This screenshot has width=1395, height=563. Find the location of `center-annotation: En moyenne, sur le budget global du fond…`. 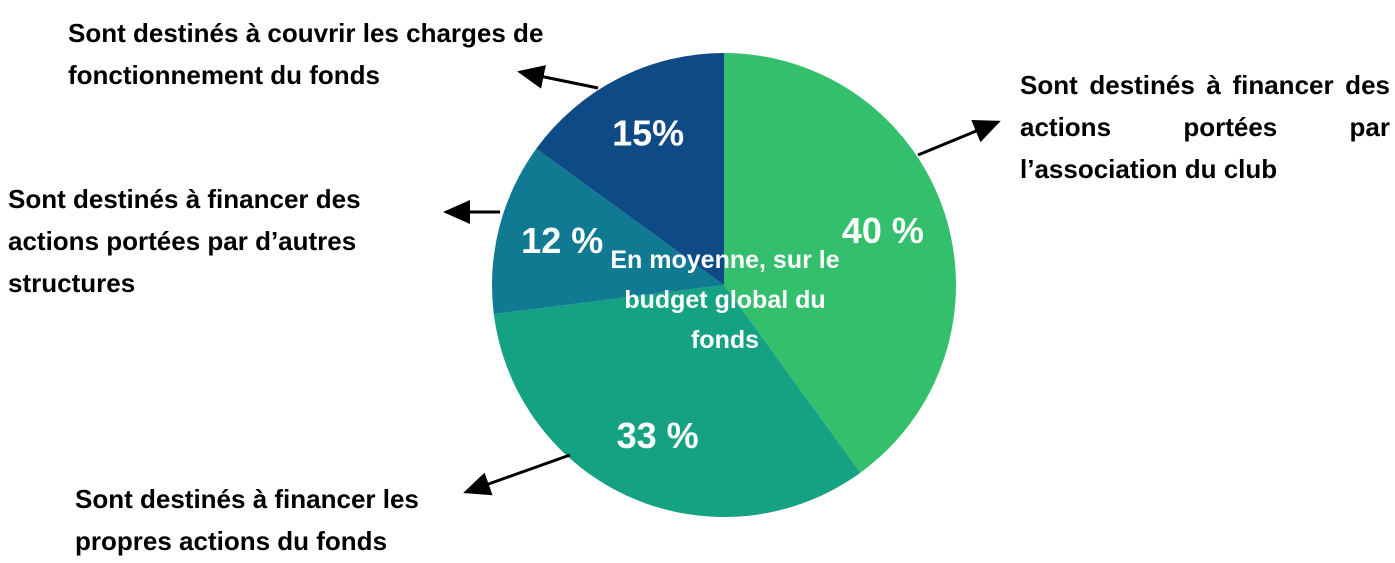

center-annotation: En moyenne, sur le budget global du fond… is located at coordinates (725, 300).